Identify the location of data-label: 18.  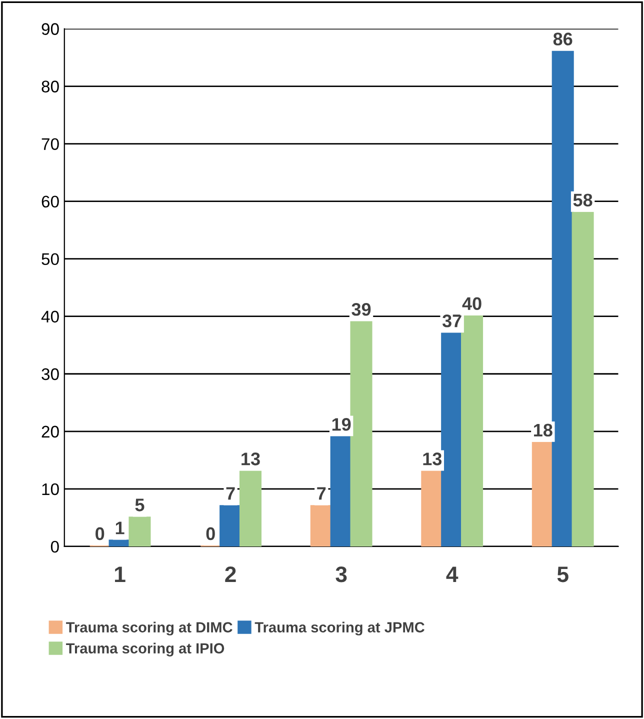
(543, 430).